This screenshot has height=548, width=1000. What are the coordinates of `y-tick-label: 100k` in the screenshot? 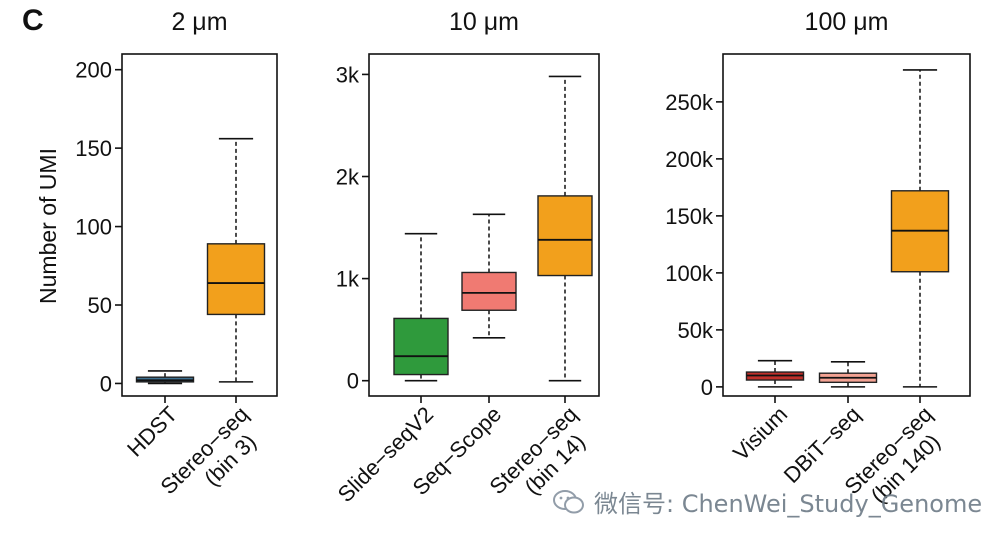 It's located at (689, 273).